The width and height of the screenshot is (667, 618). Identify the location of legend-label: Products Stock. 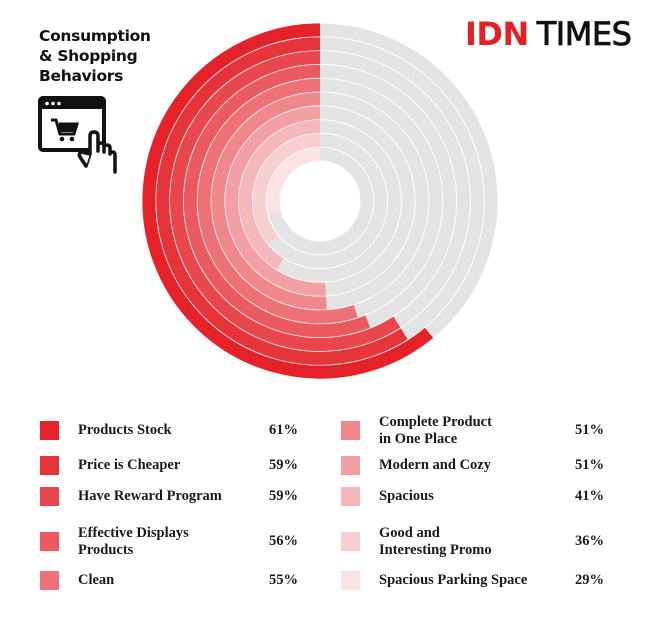
(168, 430).